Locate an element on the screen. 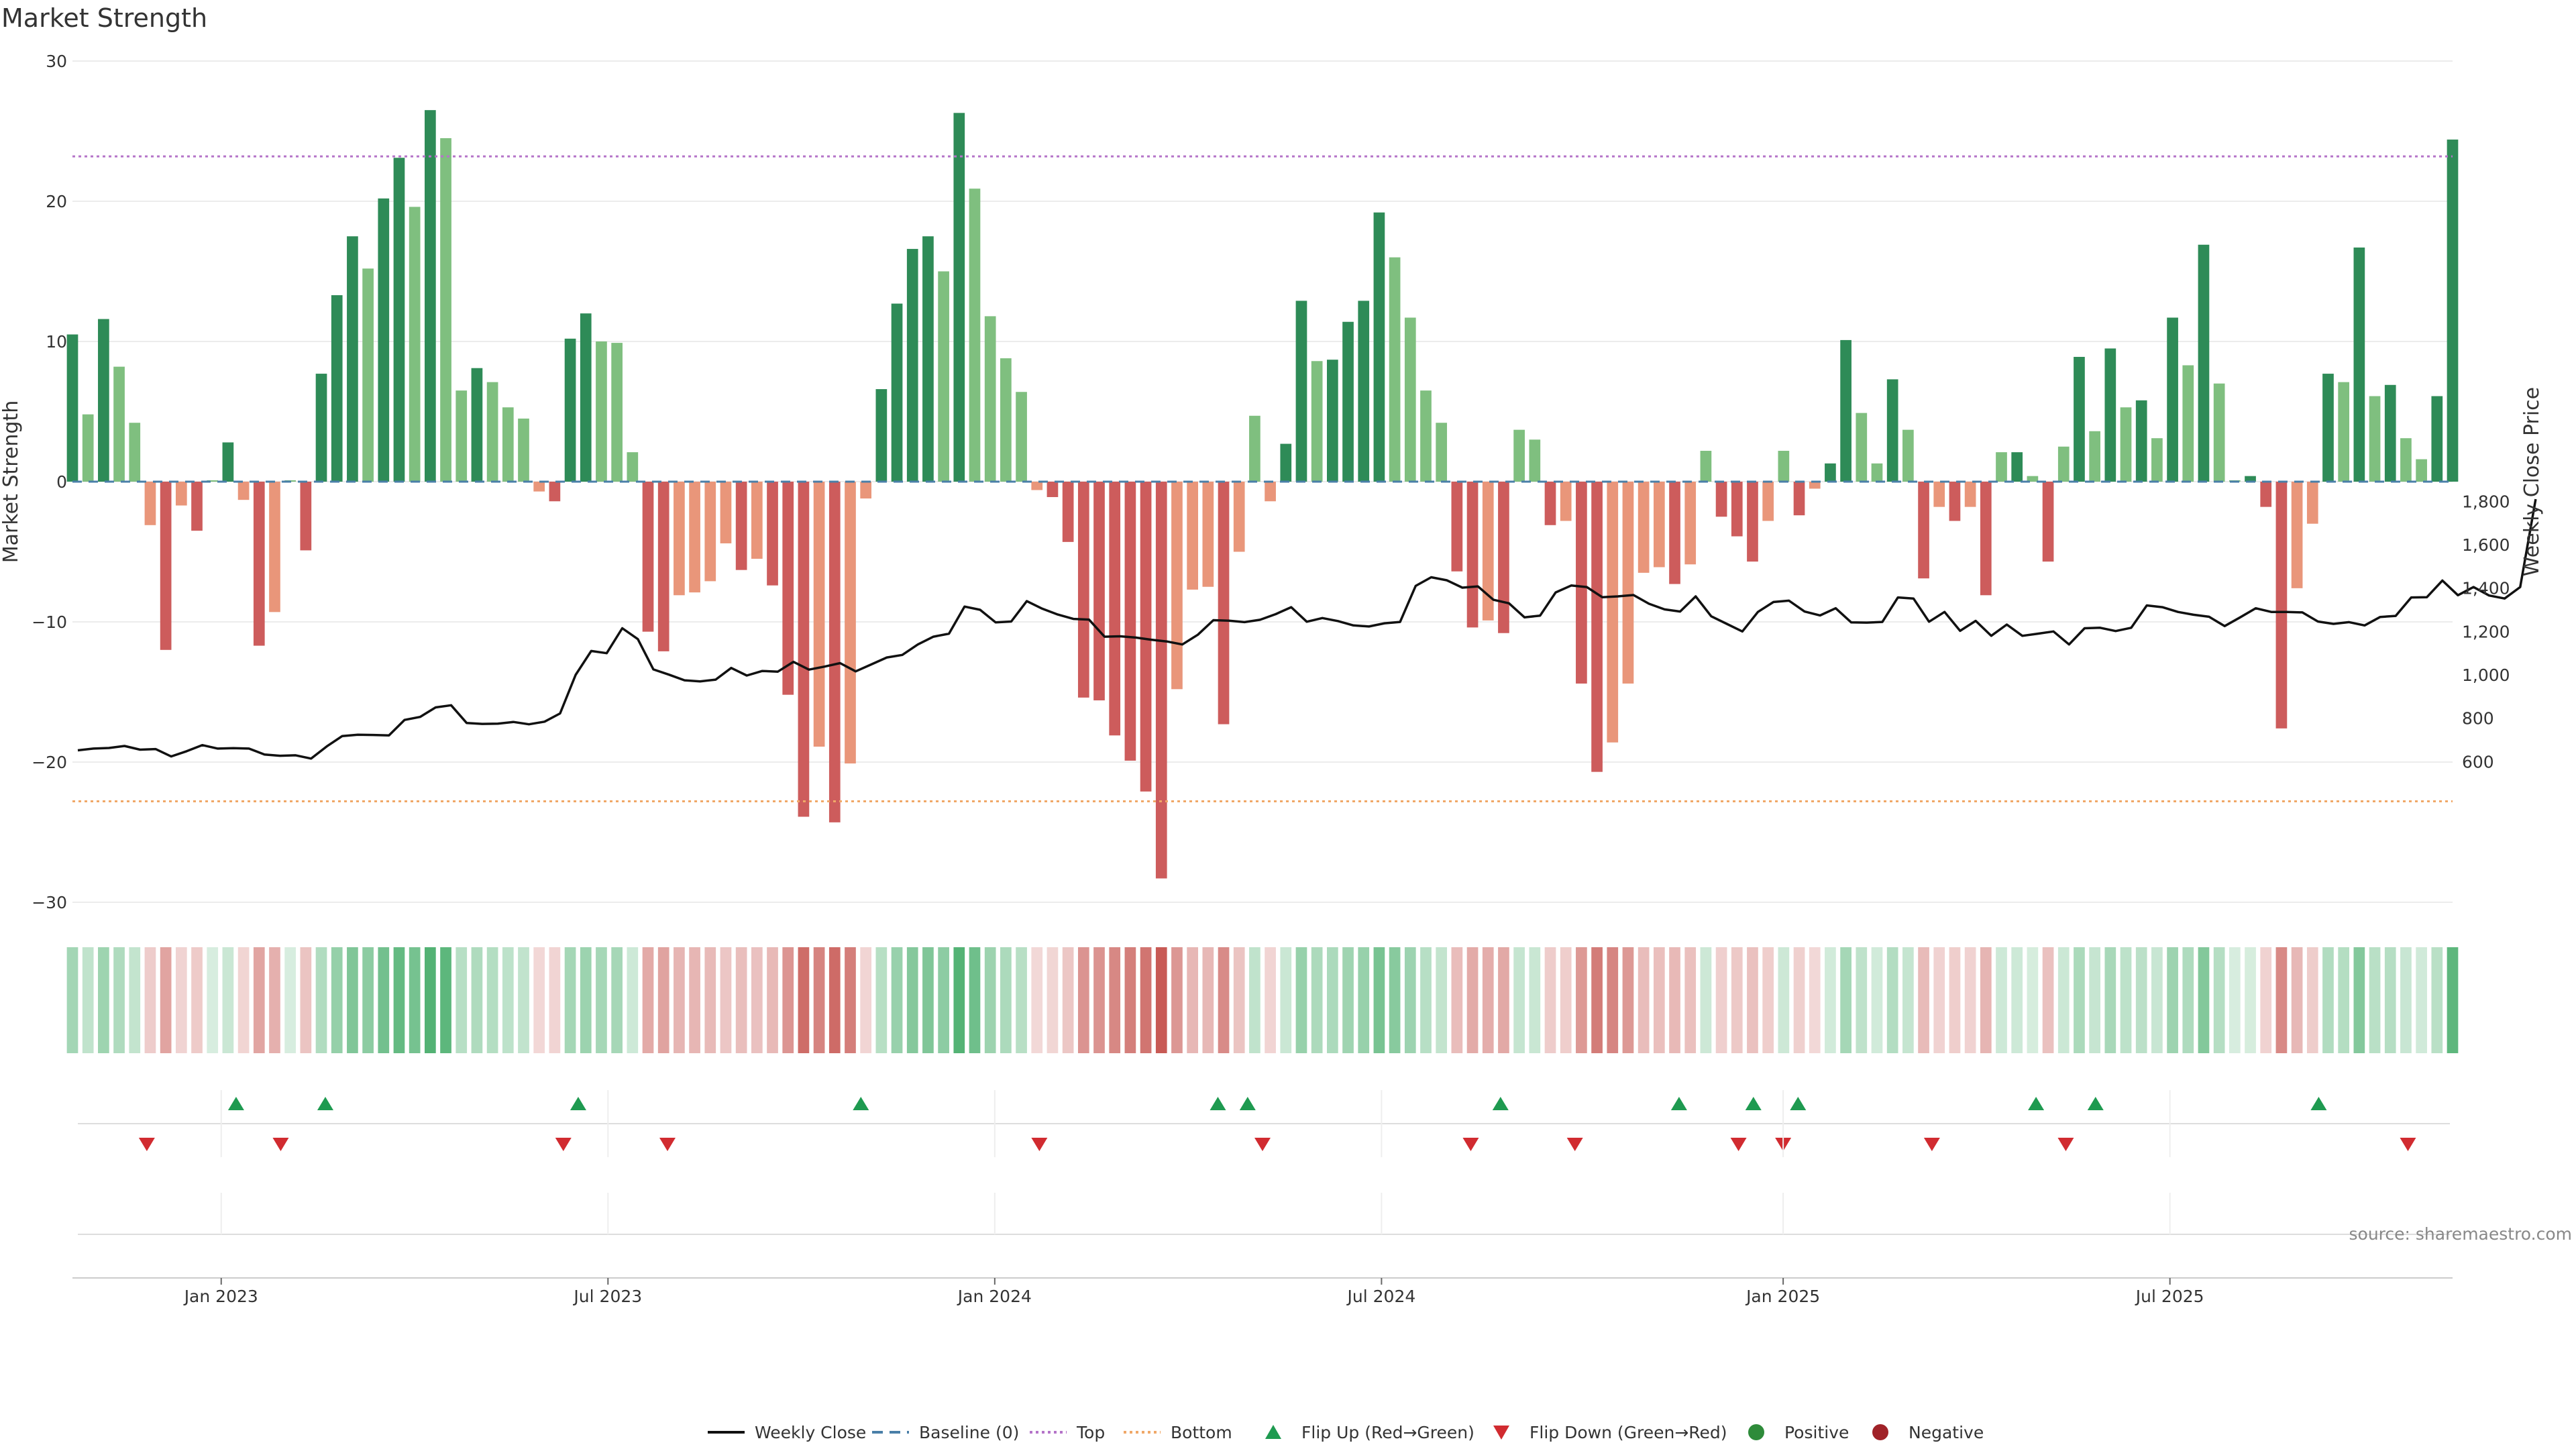 The image size is (2576, 1449). x-tick-label: Jul 2023 is located at coordinates (607, 1296).